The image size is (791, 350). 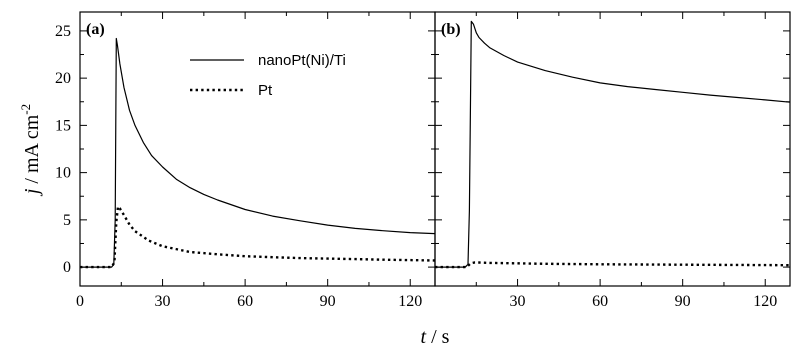 What do you see at coordinates (67, 220) in the screenshot?
I see `y-tick-label: 5` at bounding box center [67, 220].